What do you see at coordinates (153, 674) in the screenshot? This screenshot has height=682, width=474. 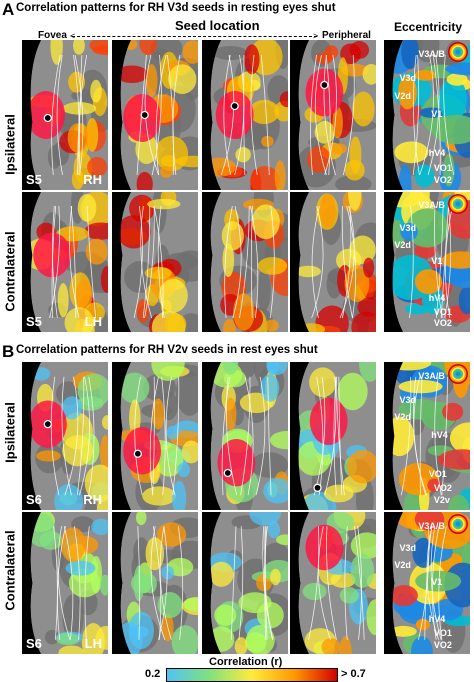 I see `colorbar-min-label: 0.2` at bounding box center [153, 674].